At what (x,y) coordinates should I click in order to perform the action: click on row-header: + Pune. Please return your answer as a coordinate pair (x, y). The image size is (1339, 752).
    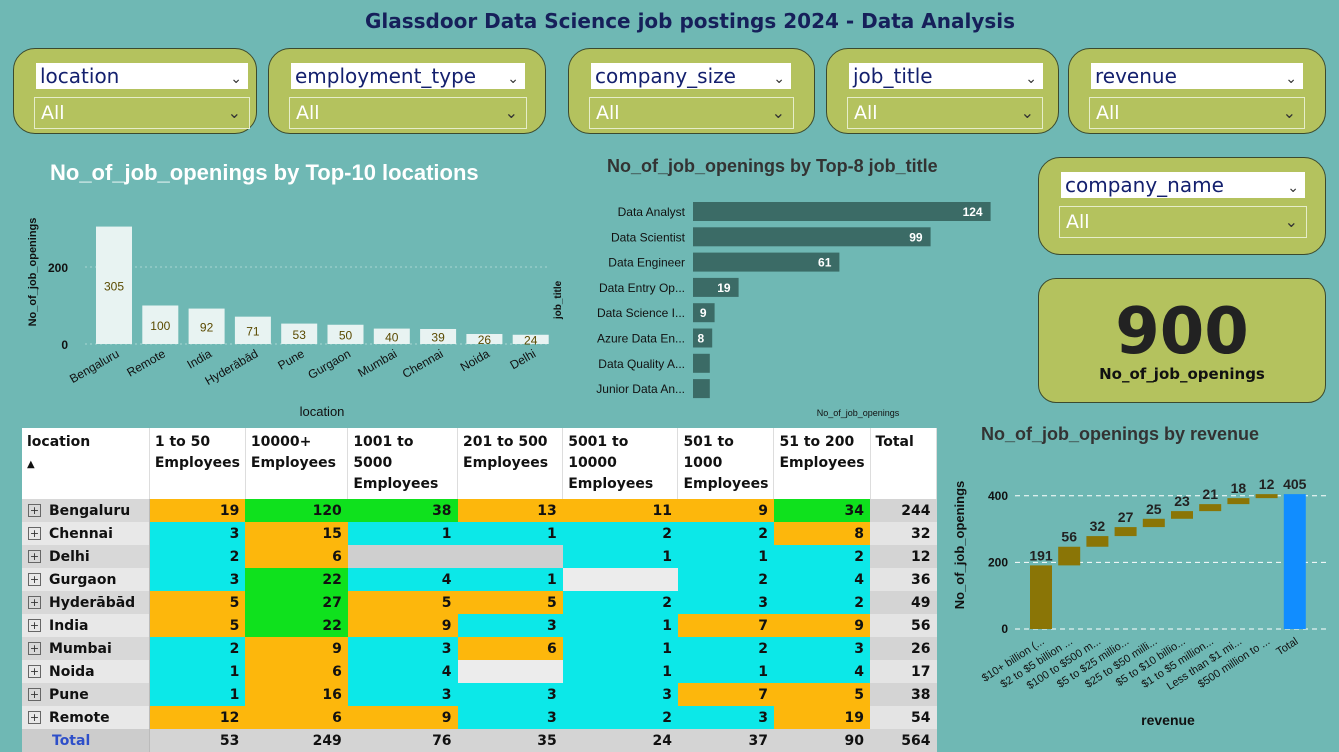
    Looking at the image, I should click on (86, 694).